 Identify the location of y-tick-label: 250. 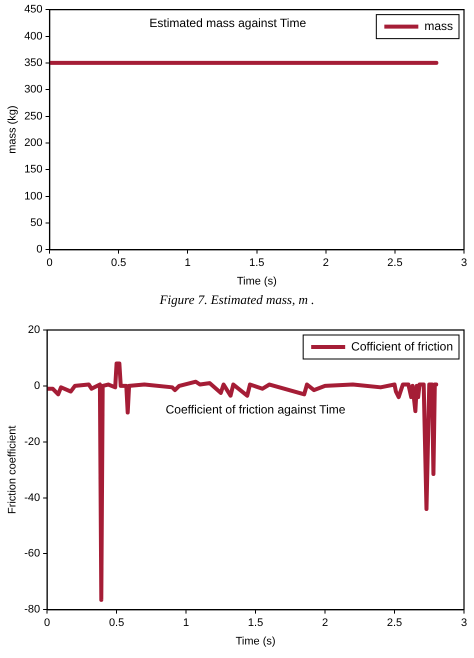
(33, 116).